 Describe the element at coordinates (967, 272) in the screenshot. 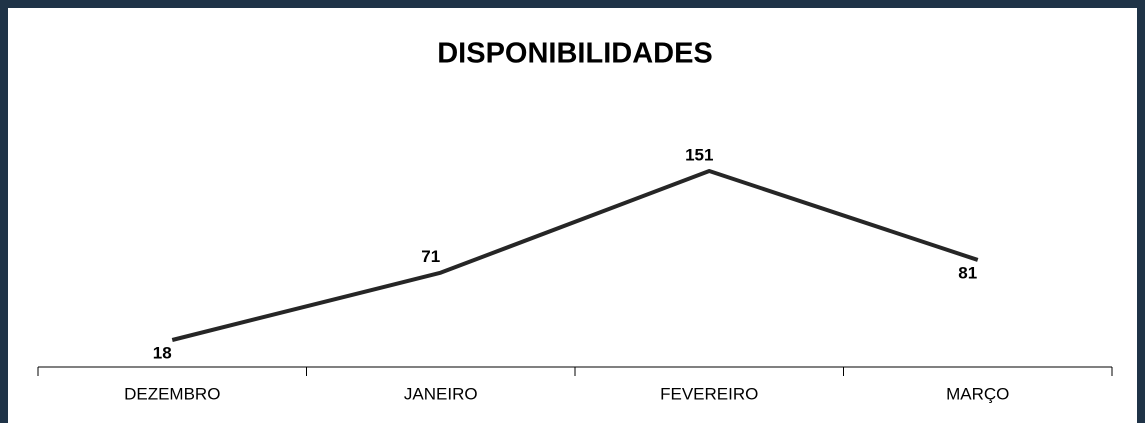

I see `data-label: 81` at that location.